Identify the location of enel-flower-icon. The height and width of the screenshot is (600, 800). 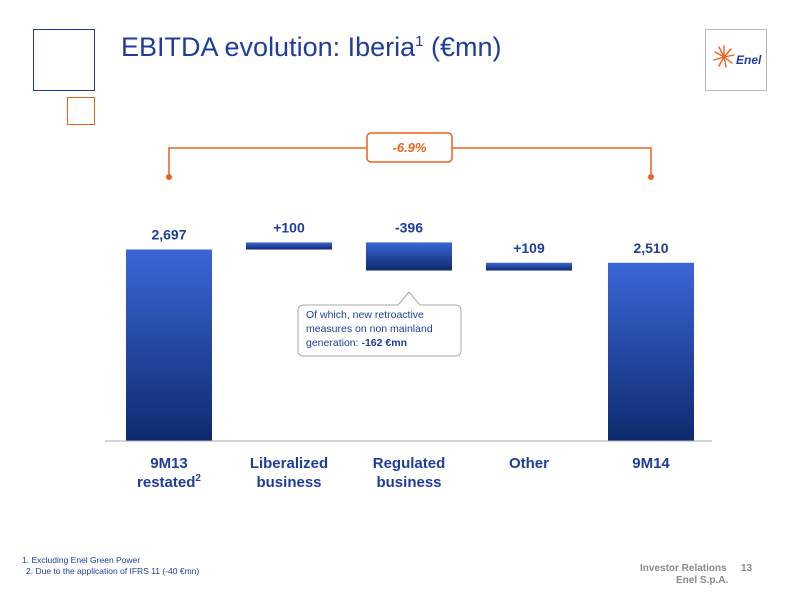
(724, 56).